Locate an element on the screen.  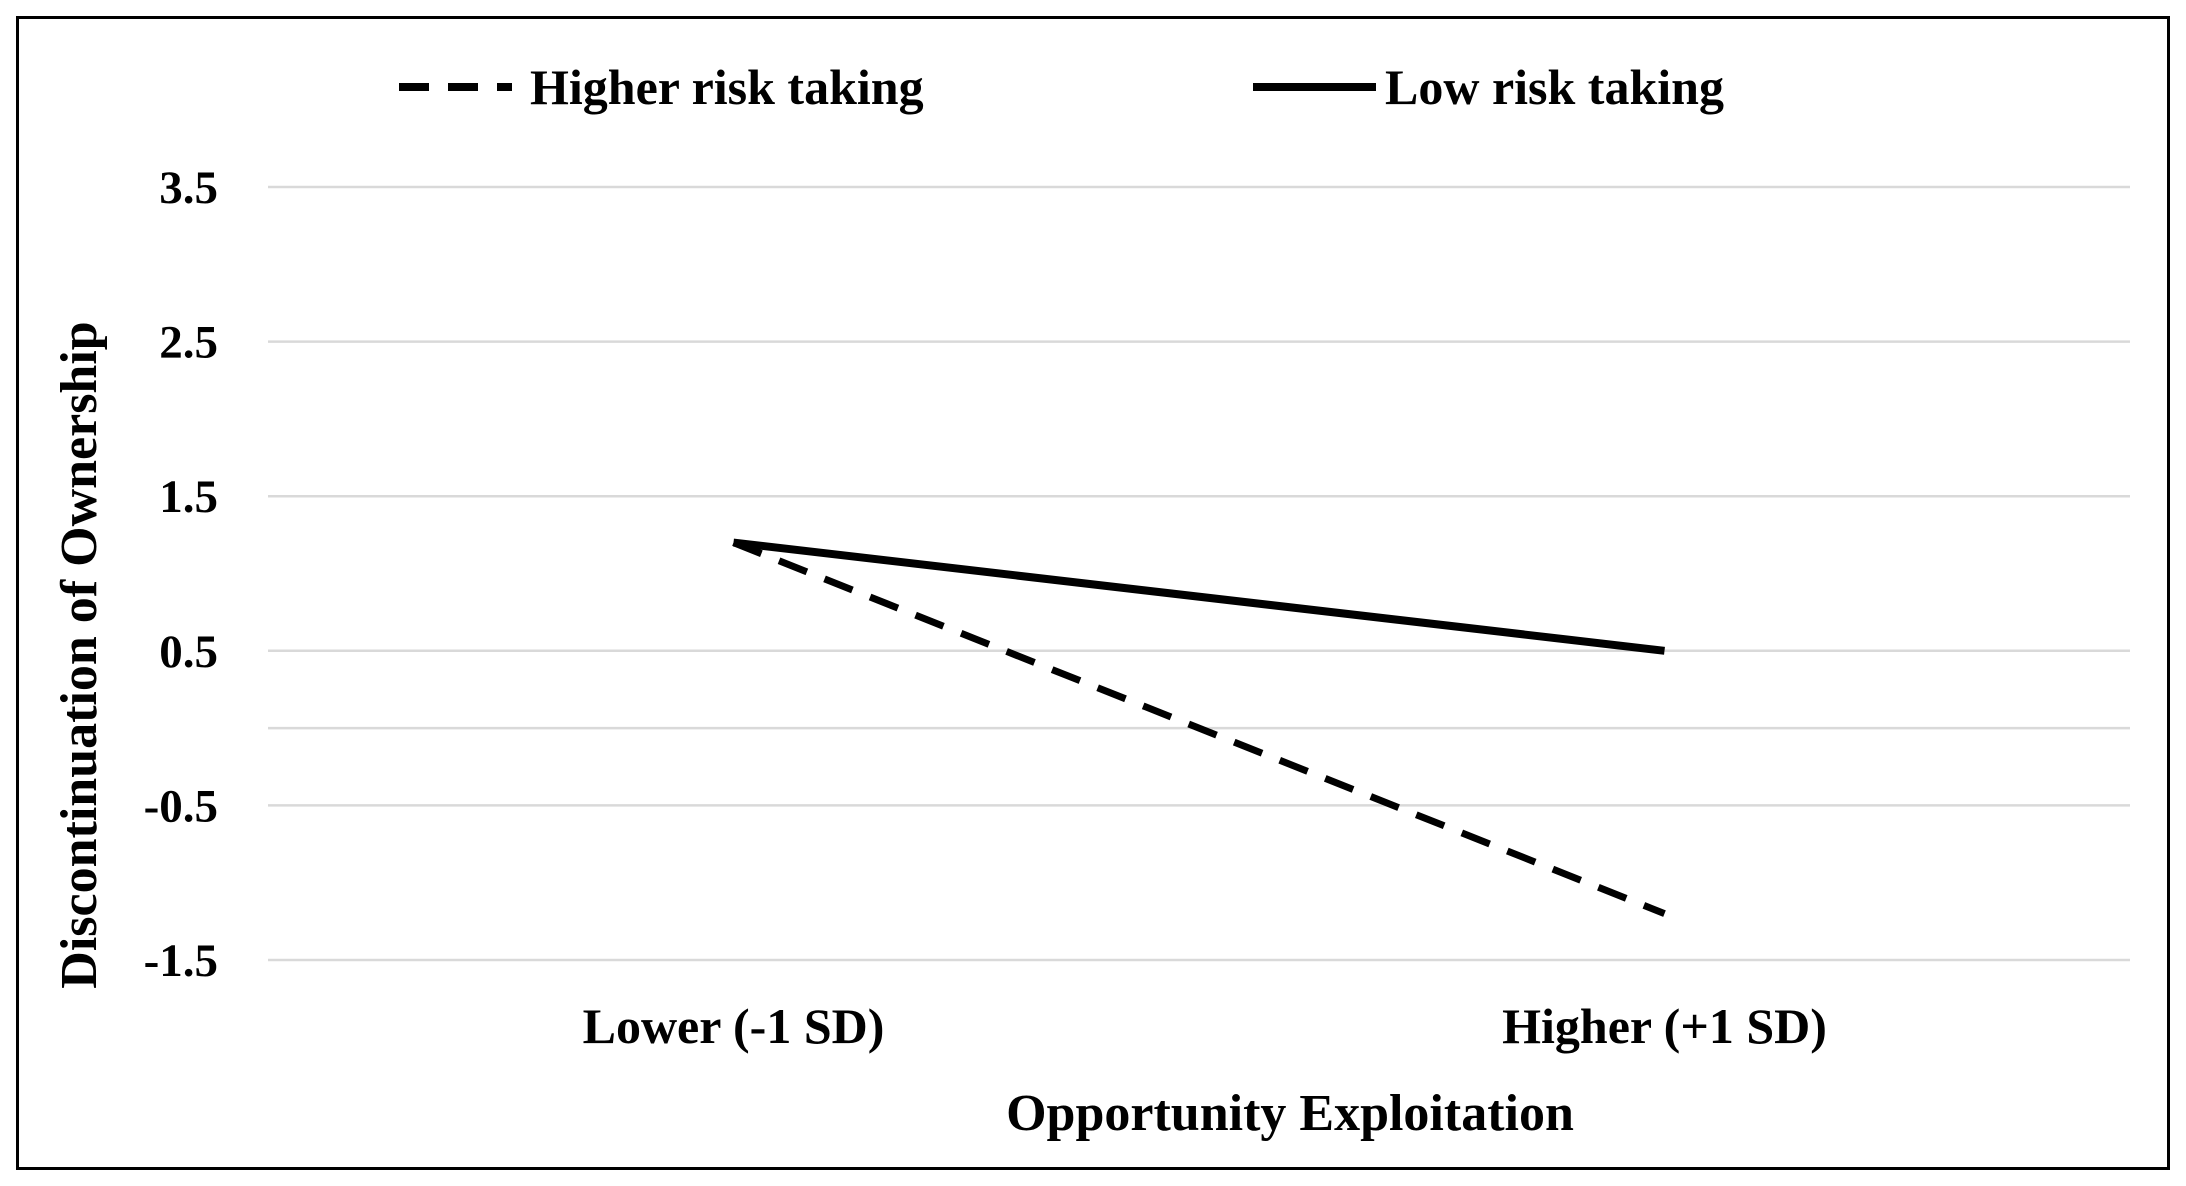
legend-label: Higher risk taking is located at coordinates (727, 87).